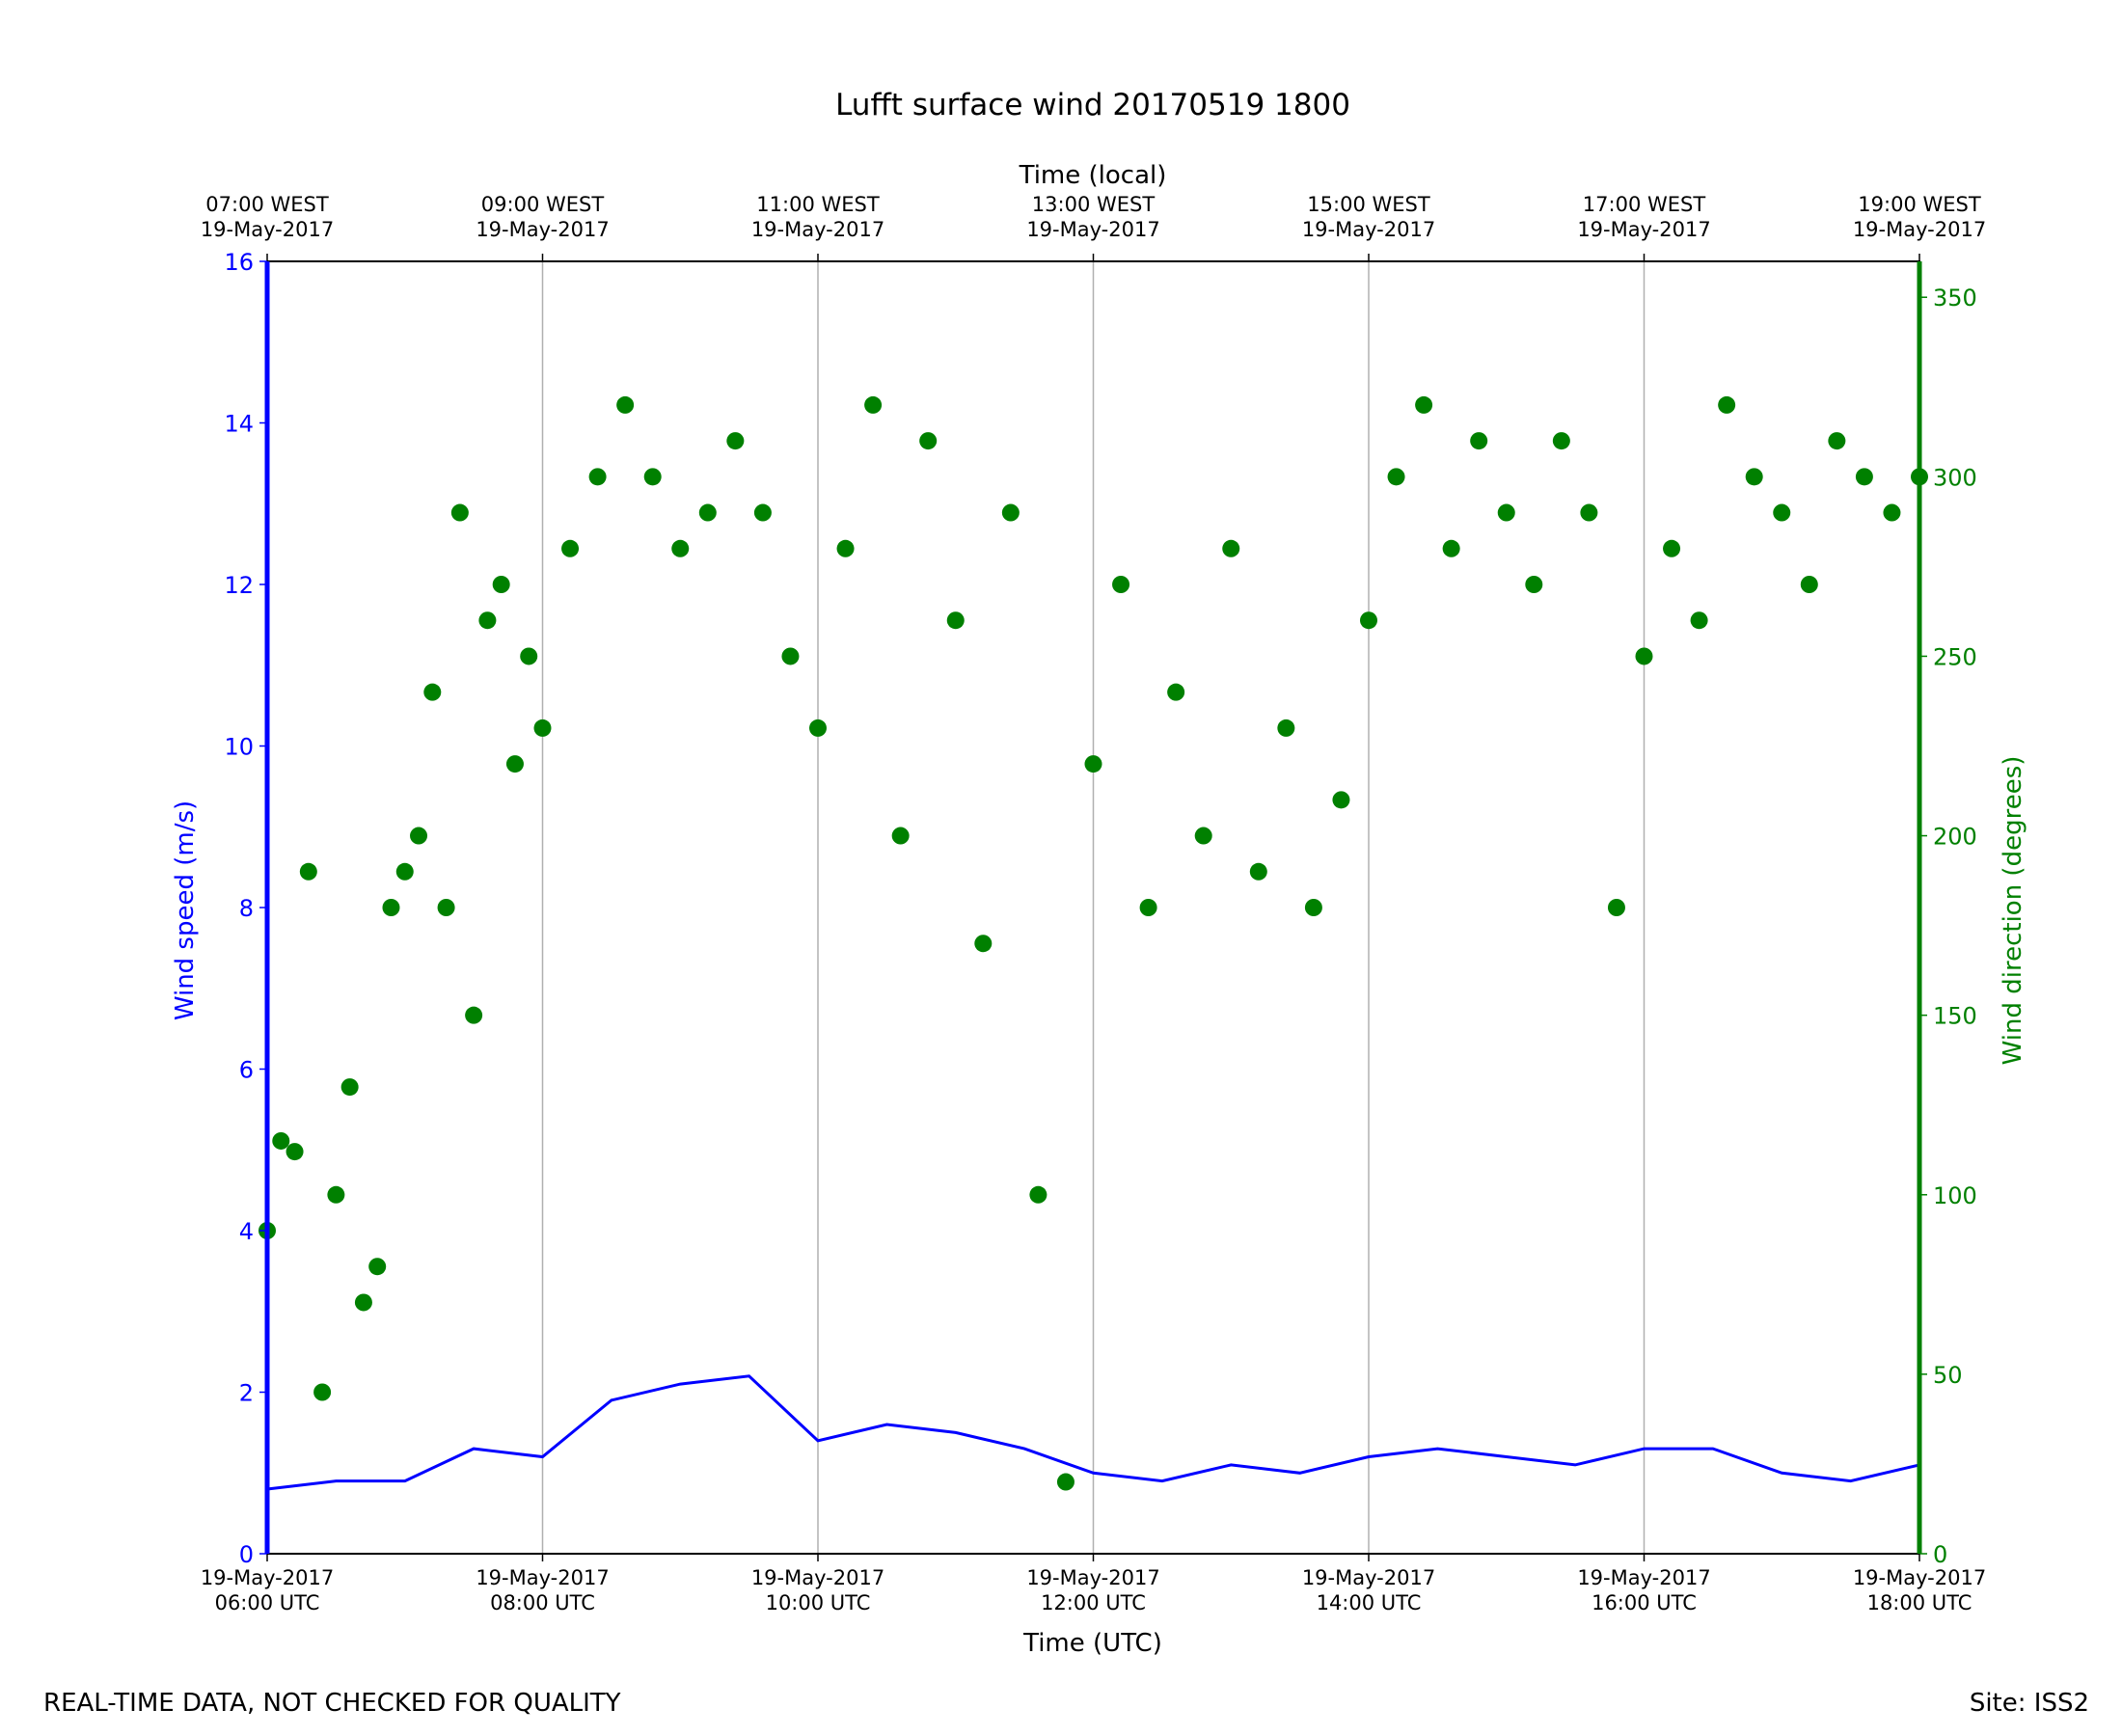 The image size is (2122, 1736). What do you see at coordinates (247, 1393) in the screenshot?
I see `speed-tick-label: 2` at bounding box center [247, 1393].